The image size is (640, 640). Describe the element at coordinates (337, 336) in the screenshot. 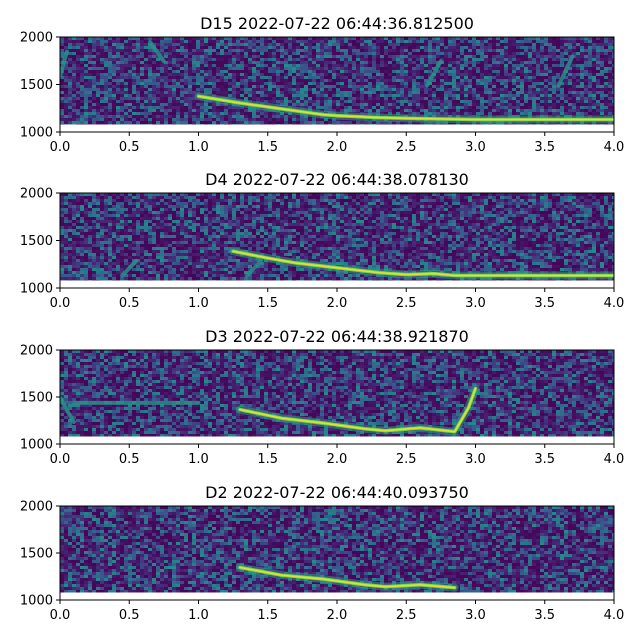

I see `subplot-title: D3 2022-07-22 06:44:38.921870` at that location.